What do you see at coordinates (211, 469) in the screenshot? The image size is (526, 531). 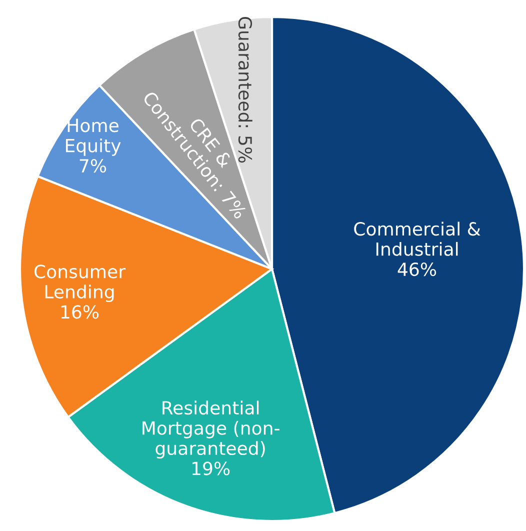 I see `data-label: 19%` at bounding box center [211, 469].